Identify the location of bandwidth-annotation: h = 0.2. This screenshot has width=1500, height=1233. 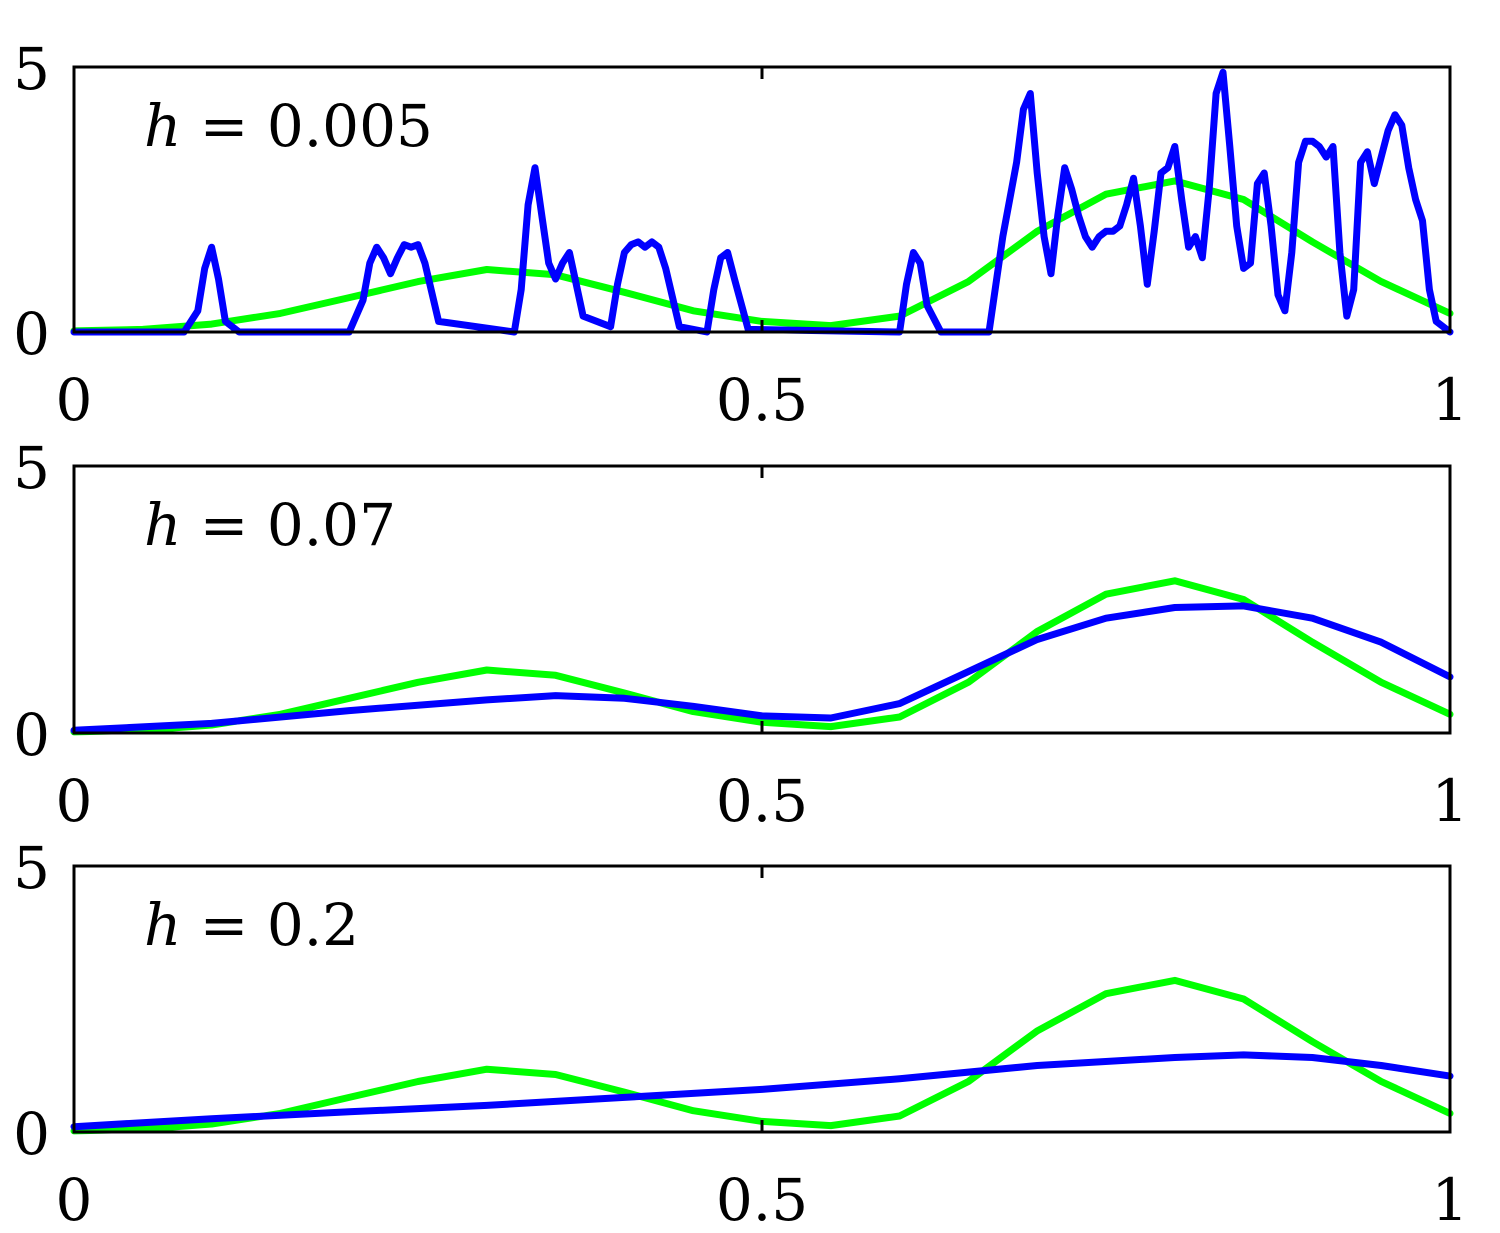
(251, 925).